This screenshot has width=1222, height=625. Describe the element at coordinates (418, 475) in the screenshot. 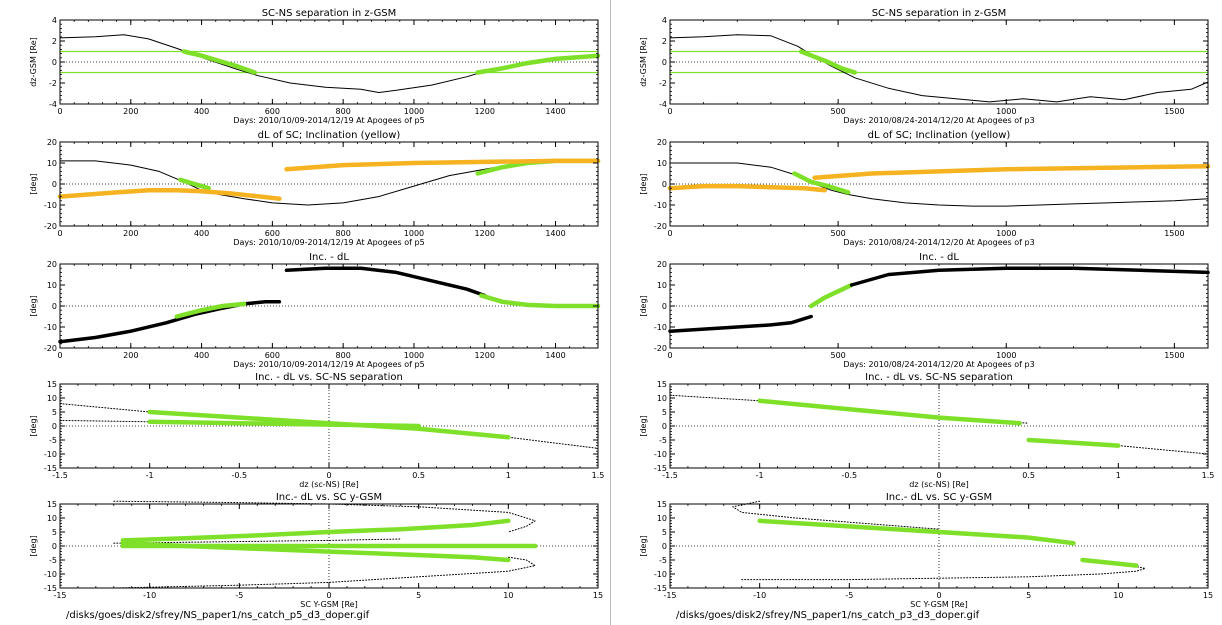

I see `x-tick-label: 0.5` at that location.